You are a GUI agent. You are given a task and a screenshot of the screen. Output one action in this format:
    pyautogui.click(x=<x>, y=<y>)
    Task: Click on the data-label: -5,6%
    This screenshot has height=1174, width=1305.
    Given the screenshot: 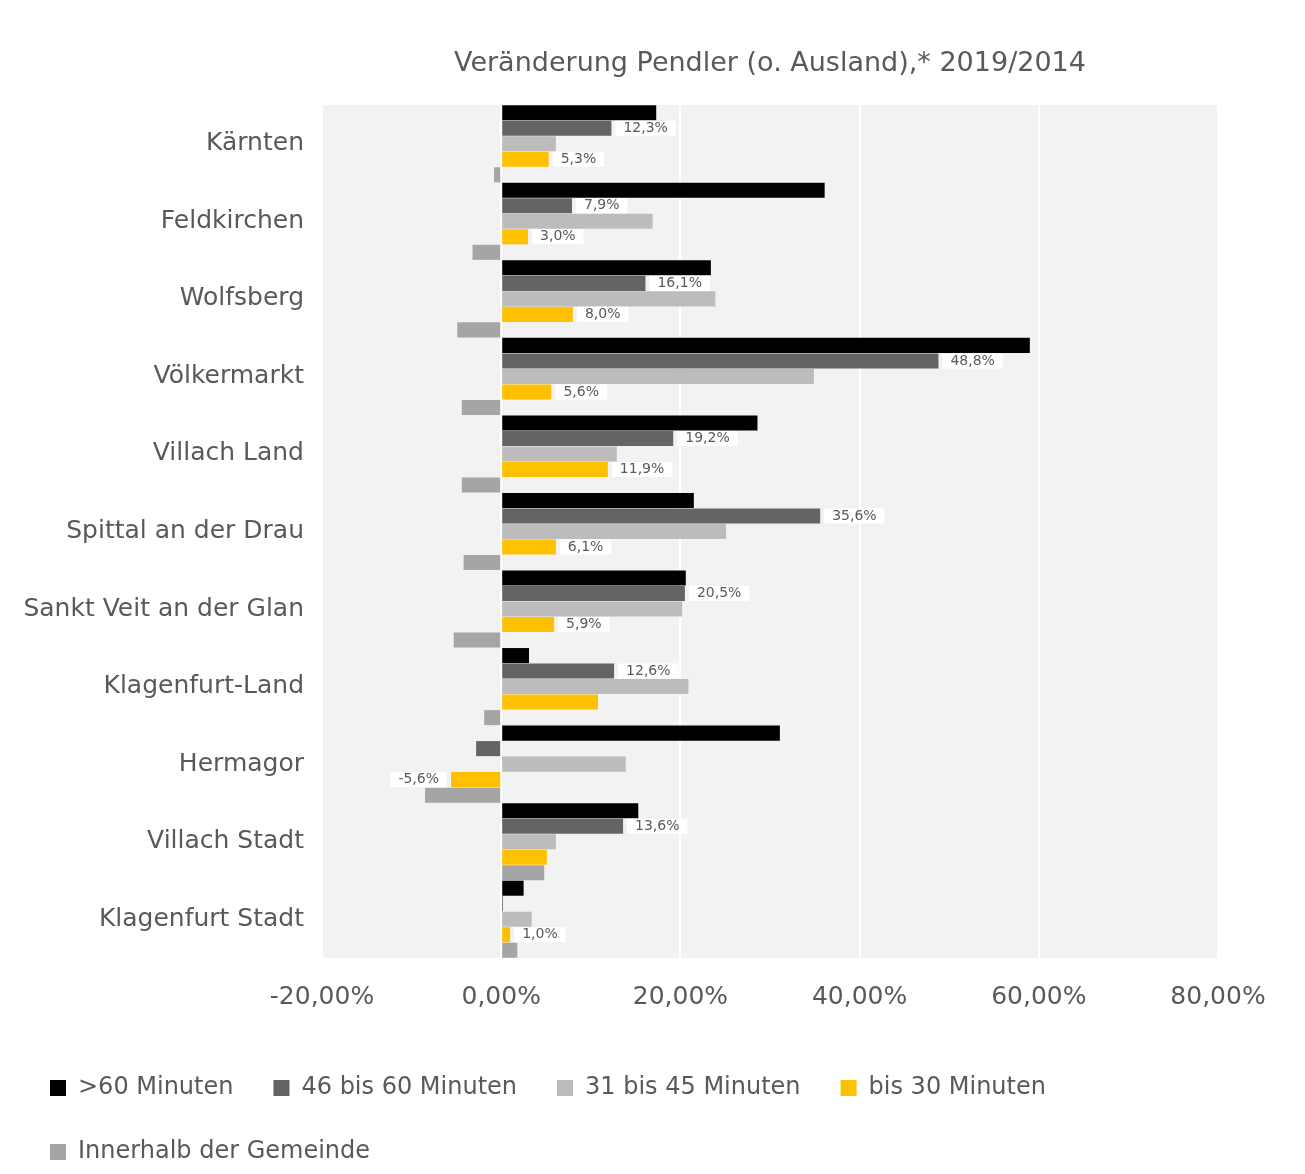 What is the action you would take?
    pyautogui.click(x=419, y=778)
    